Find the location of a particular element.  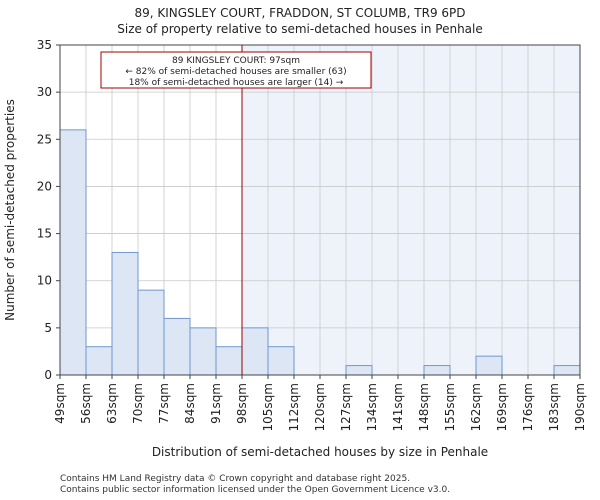

x-tick-label: 190sqm is located at coordinates (580, 407).